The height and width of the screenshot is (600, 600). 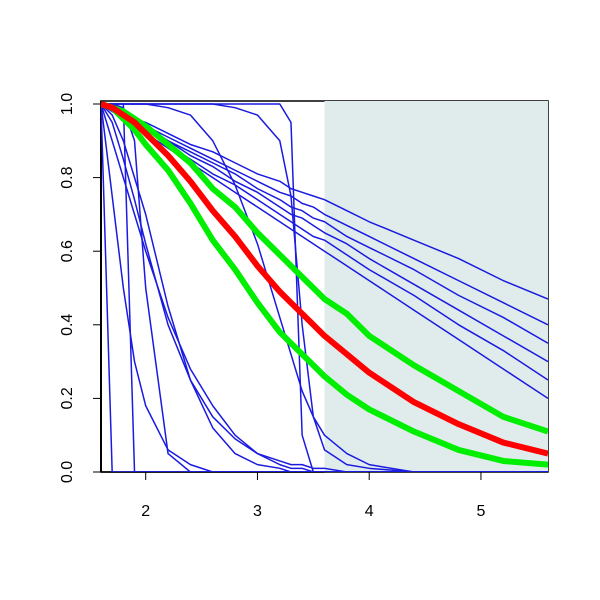 What do you see at coordinates (67, 472) in the screenshot?
I see `y-tick-label: 0.0` at bounding box center [67, 472].